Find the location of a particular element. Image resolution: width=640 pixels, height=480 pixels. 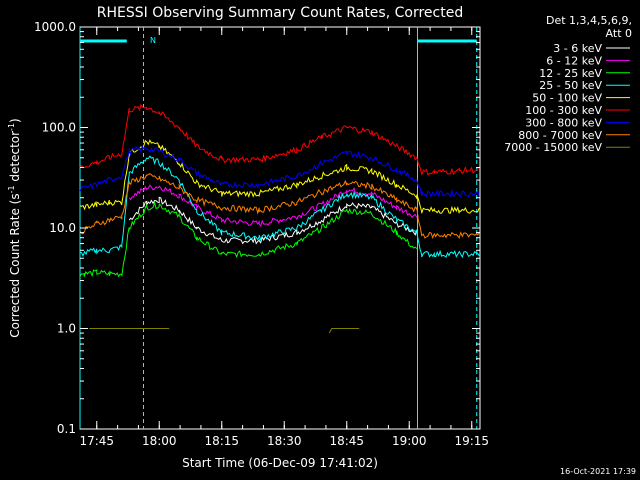

footer-timestamp: 16-Oct-2021 17:39 is located at coordinates (598, 471).